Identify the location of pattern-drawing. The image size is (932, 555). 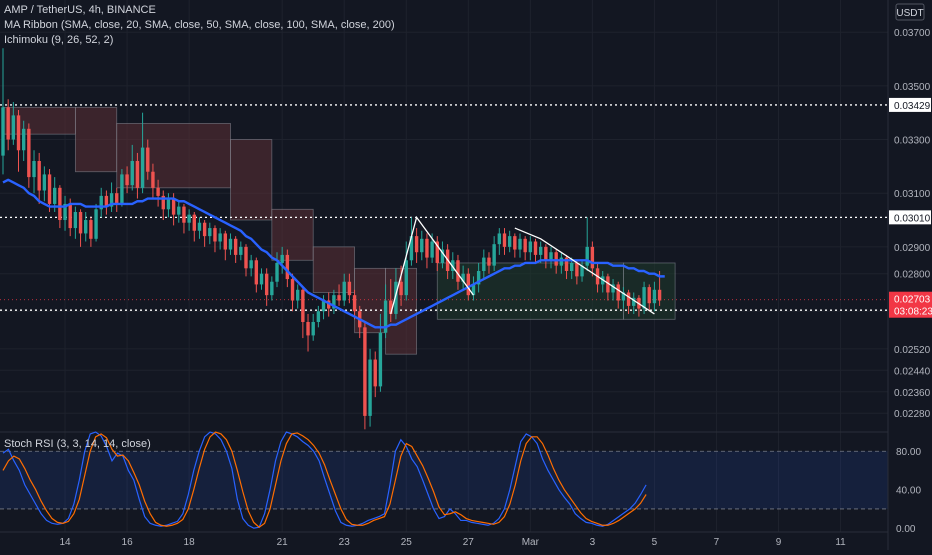
(522, 265).